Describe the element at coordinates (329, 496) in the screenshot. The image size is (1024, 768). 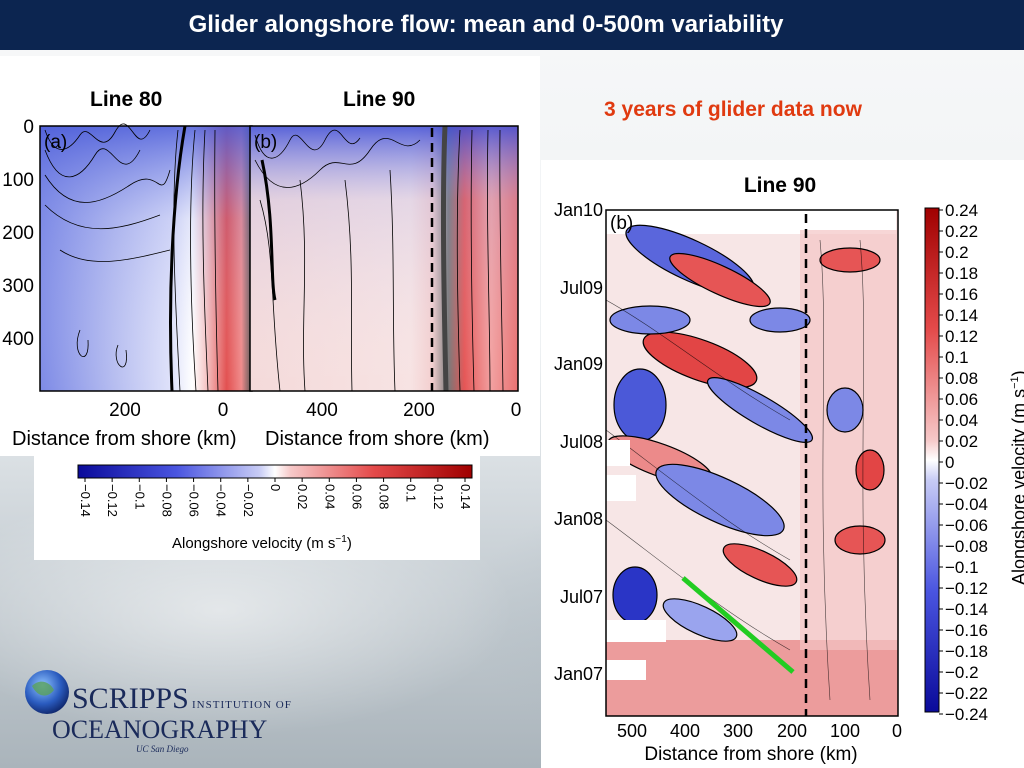
I see `left-colorbar-tick-label: 0.04` at that location.